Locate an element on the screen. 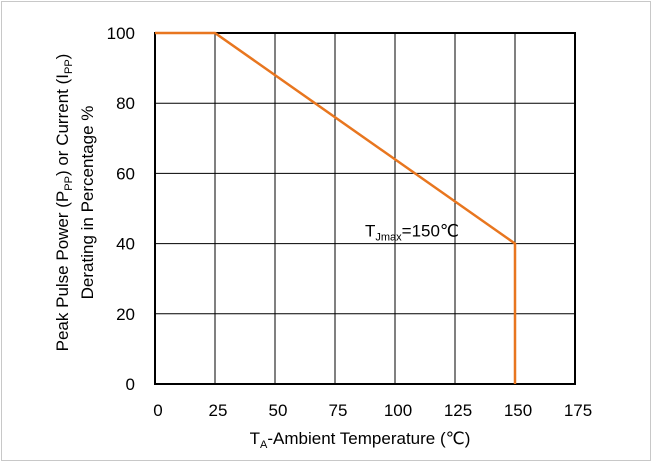 The width and height of the screenshot is (654, 464). y-axis-title-sub2: PP is located at coordinates (69, 66).